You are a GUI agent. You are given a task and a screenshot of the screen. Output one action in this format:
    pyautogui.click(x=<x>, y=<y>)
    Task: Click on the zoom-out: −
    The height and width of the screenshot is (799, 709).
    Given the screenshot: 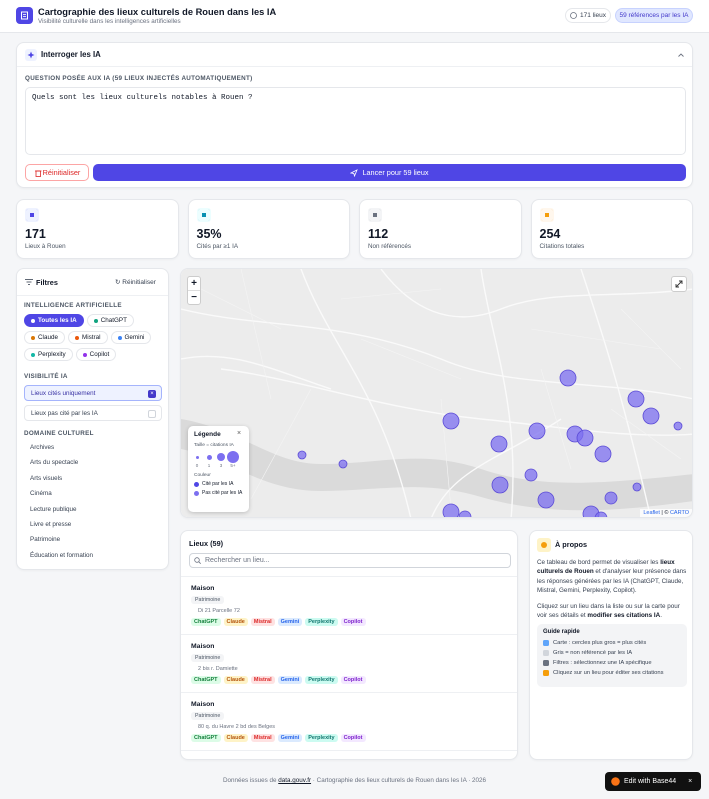 What is the action you would take?
    pyautogui.click(x=194, y=297)
    